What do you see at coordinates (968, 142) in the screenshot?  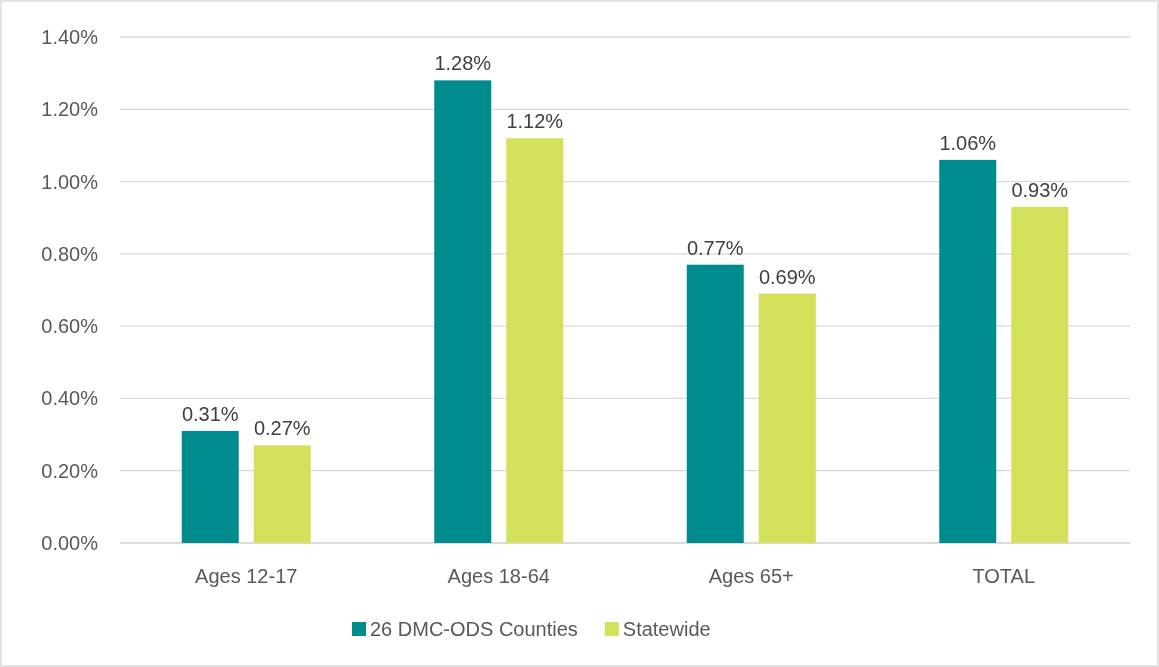 I see `data-label: 1.06%` at bounding box center [968, 142].